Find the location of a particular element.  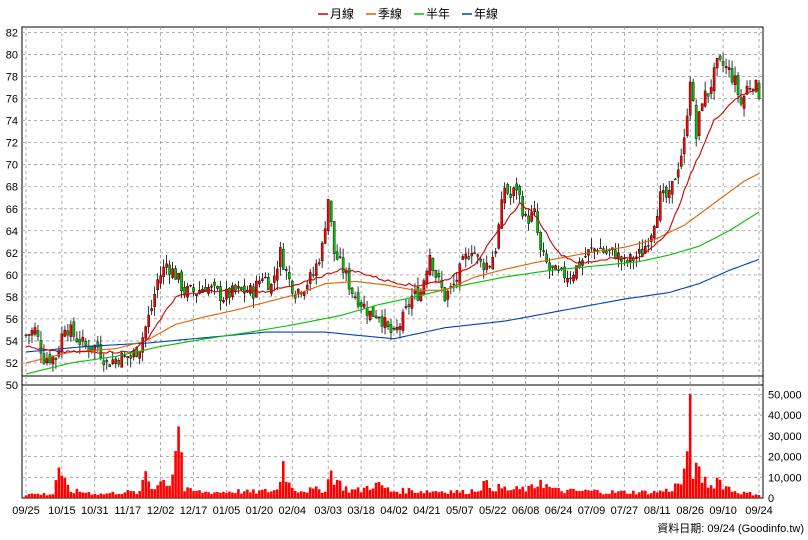

volume-tick-label: 10,000 is located at coordinates (785, 478).